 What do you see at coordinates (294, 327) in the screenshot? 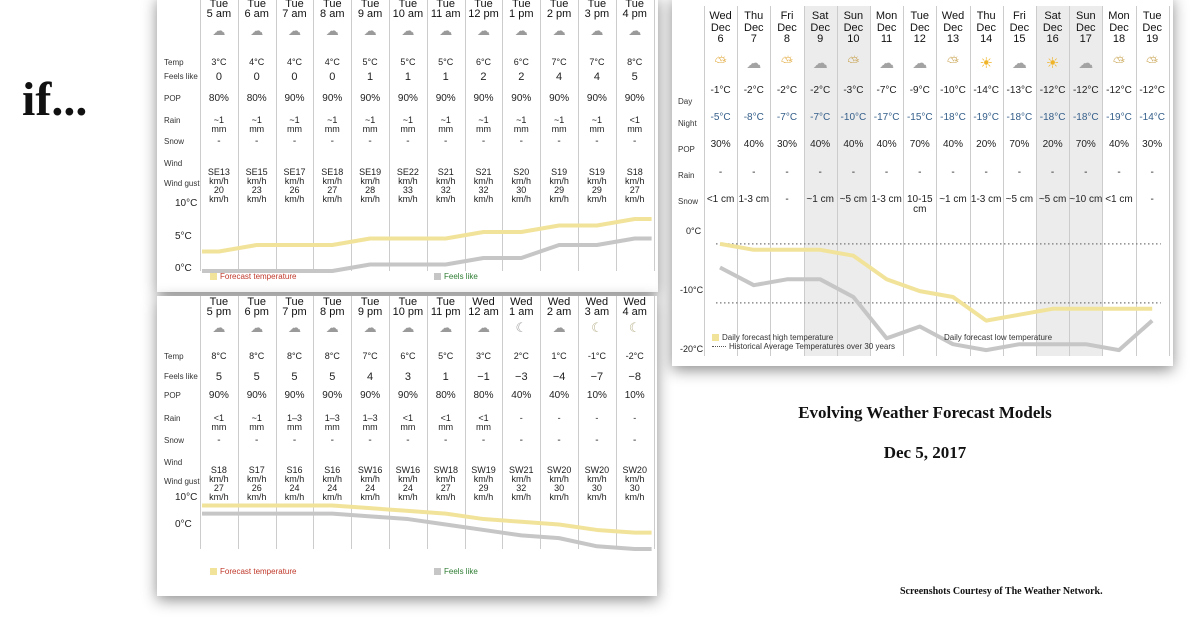
I see `heavy-rain-icon: ☁︎` at bounding box center [294, 327].